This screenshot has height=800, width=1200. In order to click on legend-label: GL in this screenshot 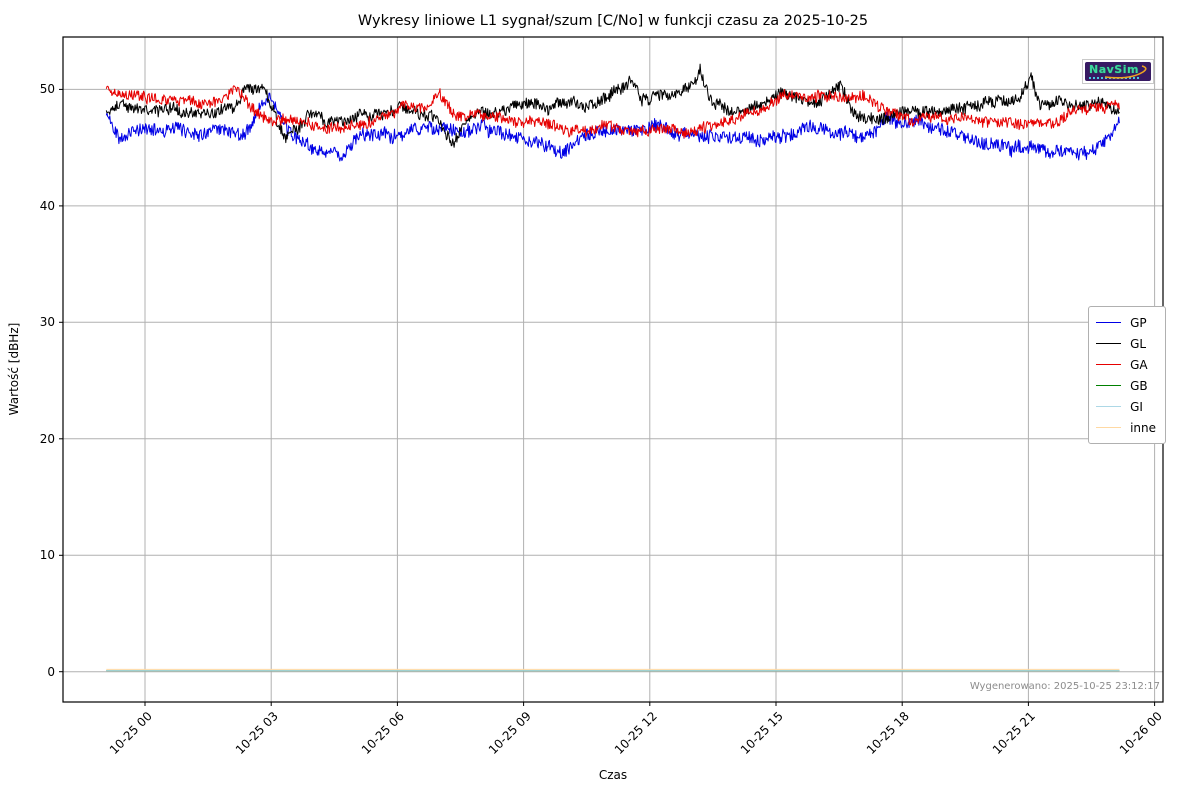, I will do `click(1138, 343)`.